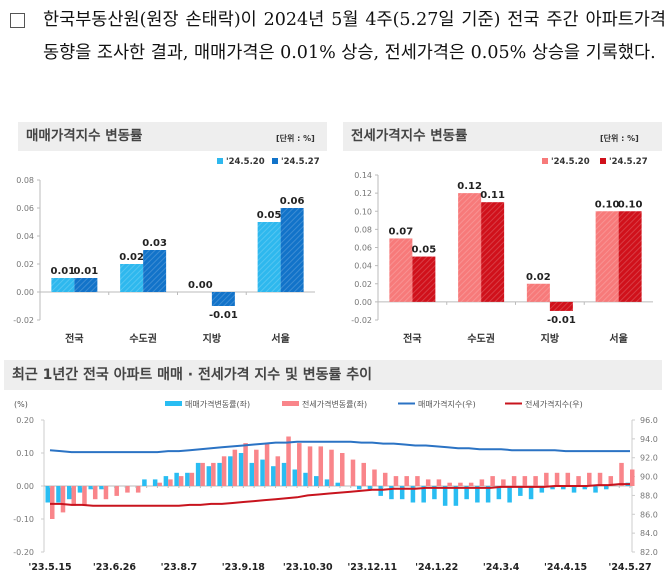  What do you see at coordinates (292, 201) in the screenshot?
I see `data-label: 0.06` at bounding box center [292, 201].